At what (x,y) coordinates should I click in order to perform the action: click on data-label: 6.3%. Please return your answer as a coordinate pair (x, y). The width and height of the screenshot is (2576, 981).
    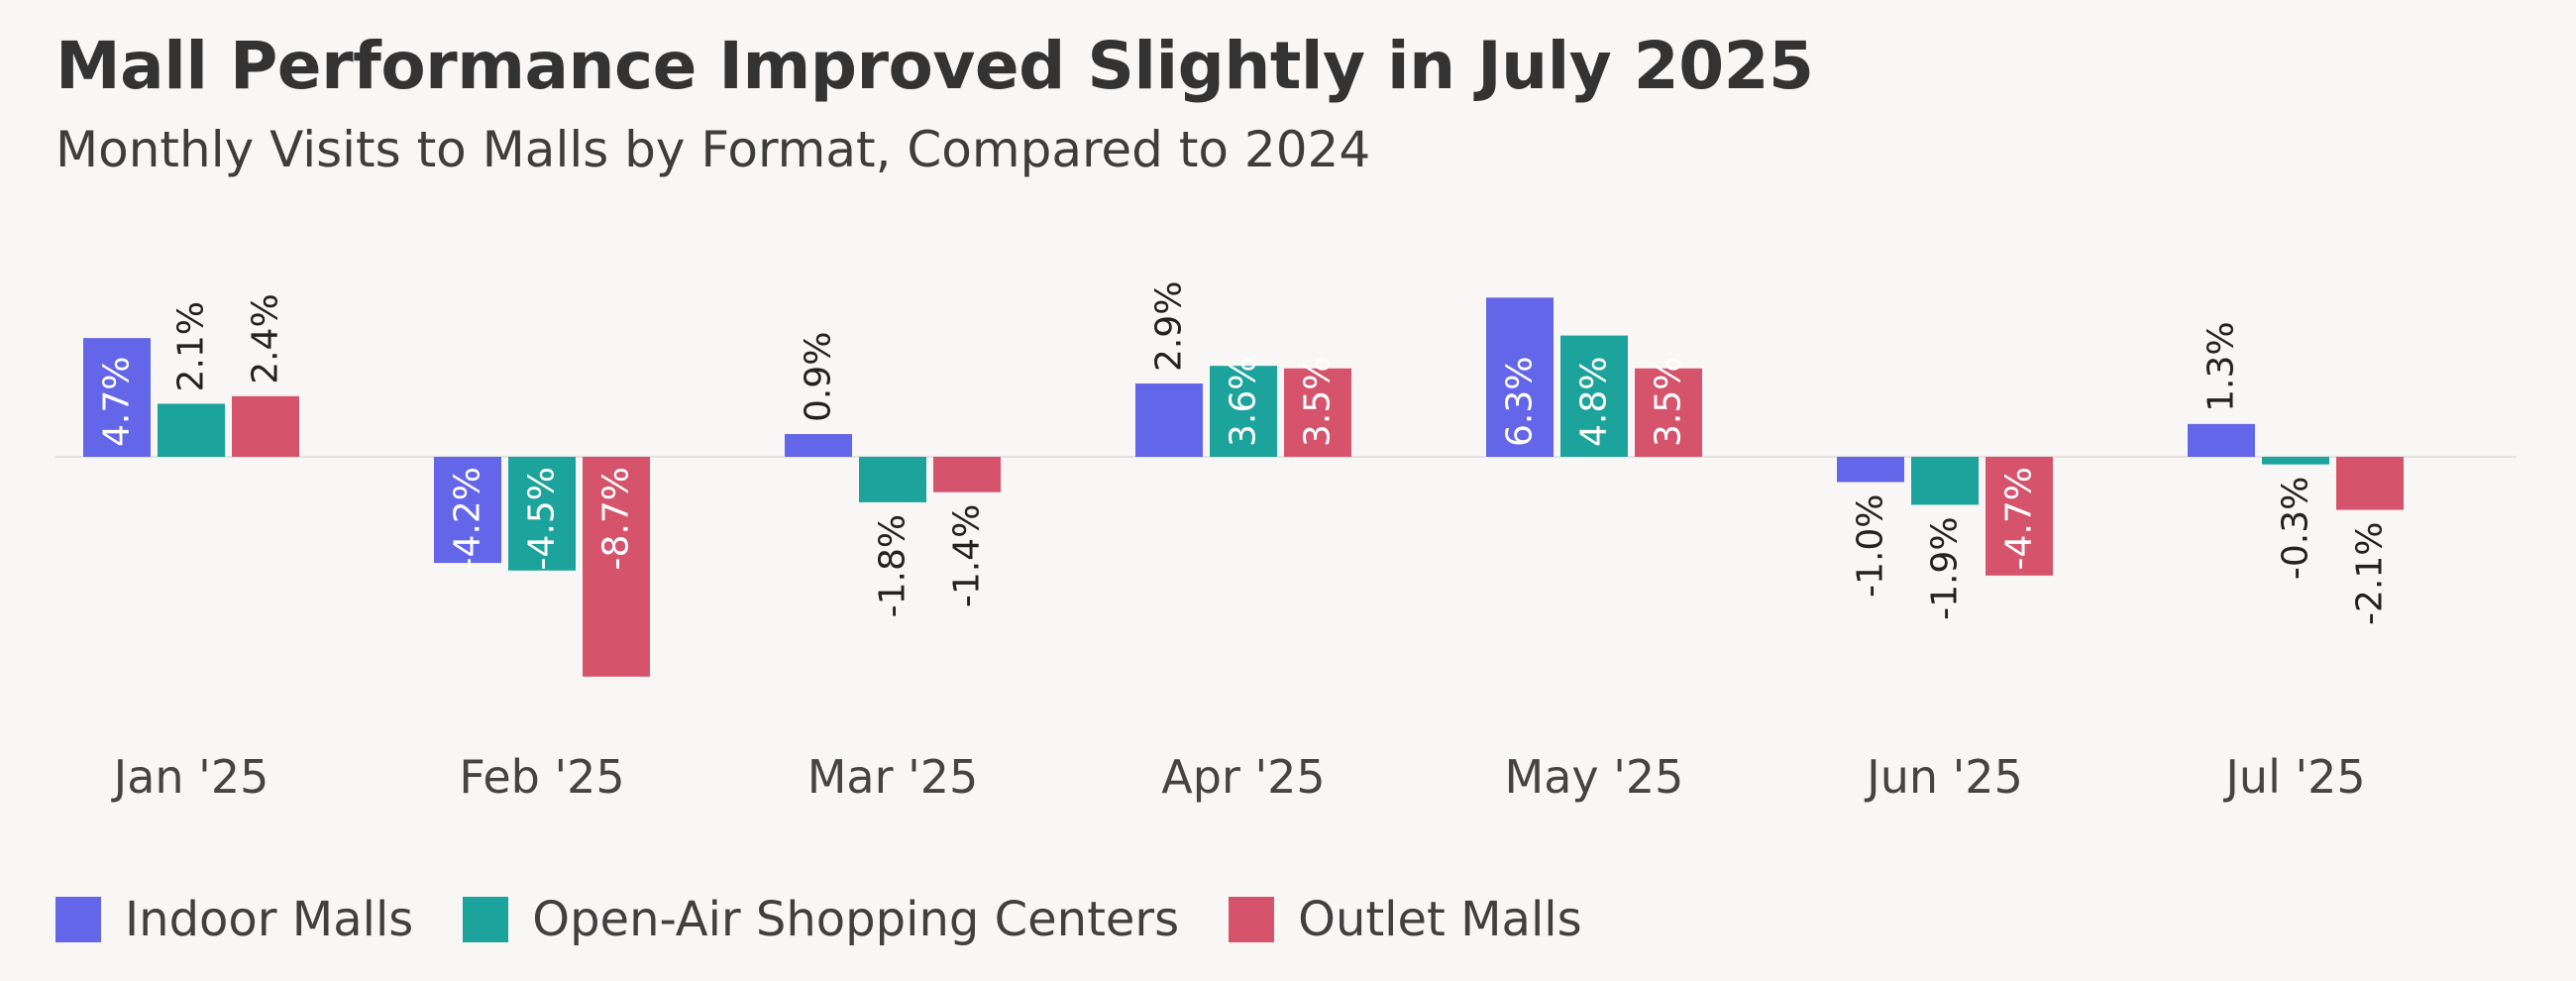
    Looking at the image, I should click on (1521, 402).